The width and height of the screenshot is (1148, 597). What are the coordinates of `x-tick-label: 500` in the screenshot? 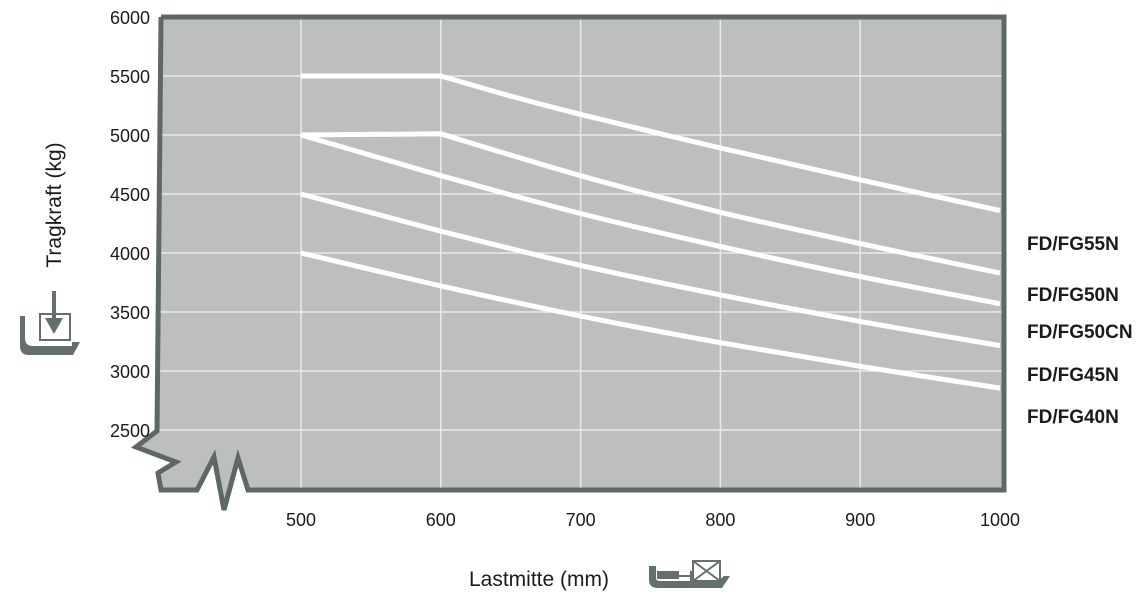 It's located at (301, 520).